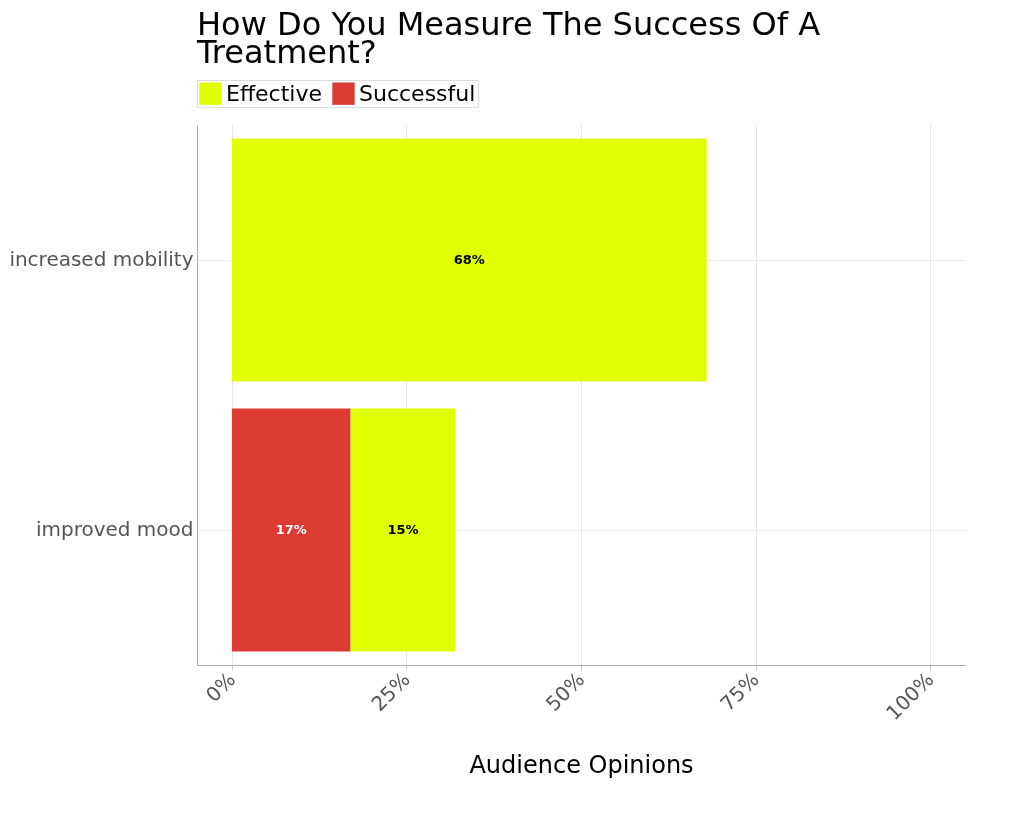  Describe the element at coordinates (469, 259) in the screenshot. I see `data-label: 68%` at that location.